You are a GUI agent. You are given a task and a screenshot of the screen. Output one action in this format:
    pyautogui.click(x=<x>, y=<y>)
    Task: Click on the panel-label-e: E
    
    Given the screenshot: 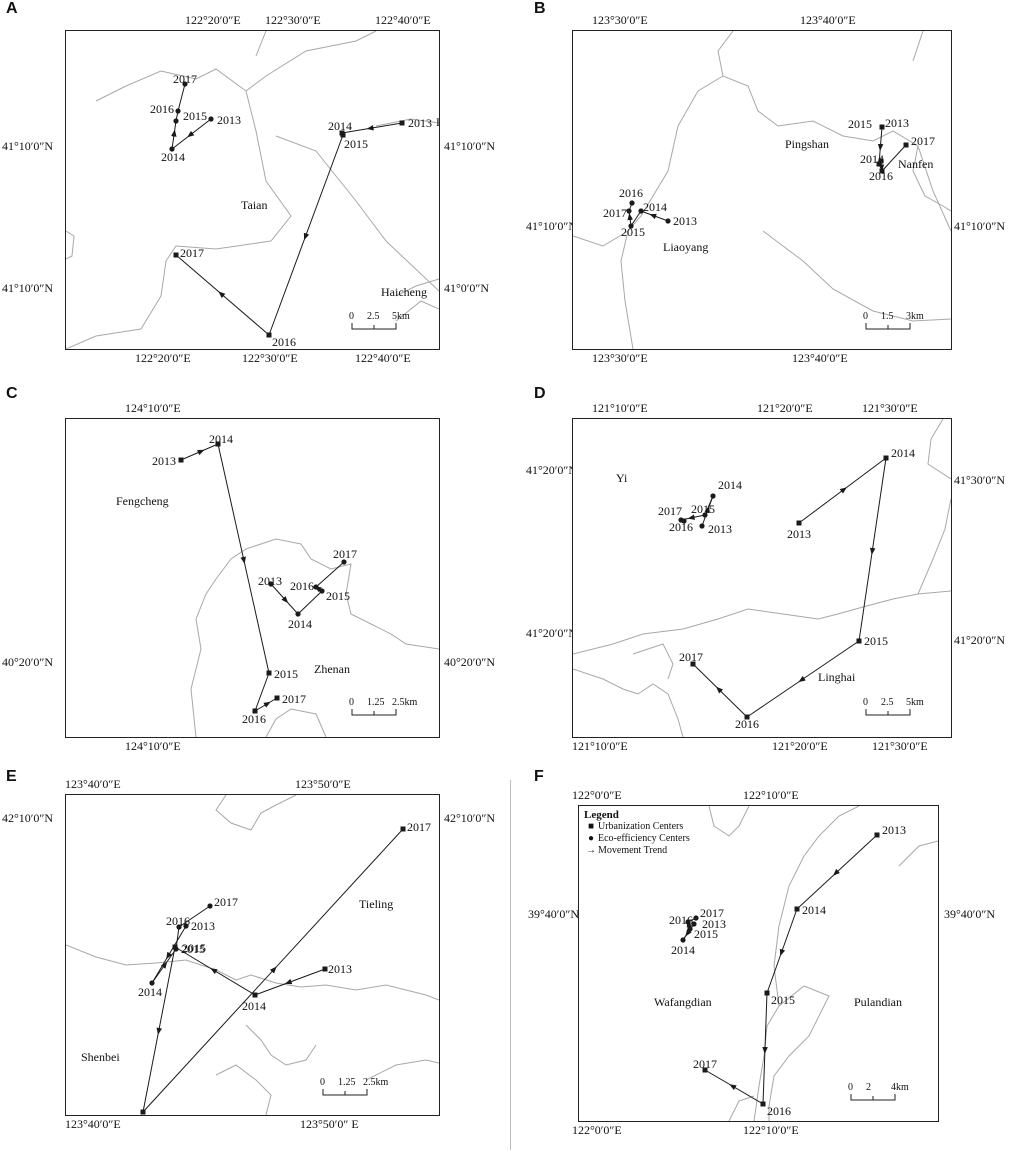 What is the action you would take?
    pyautogui.click(x=11, y=776)
    